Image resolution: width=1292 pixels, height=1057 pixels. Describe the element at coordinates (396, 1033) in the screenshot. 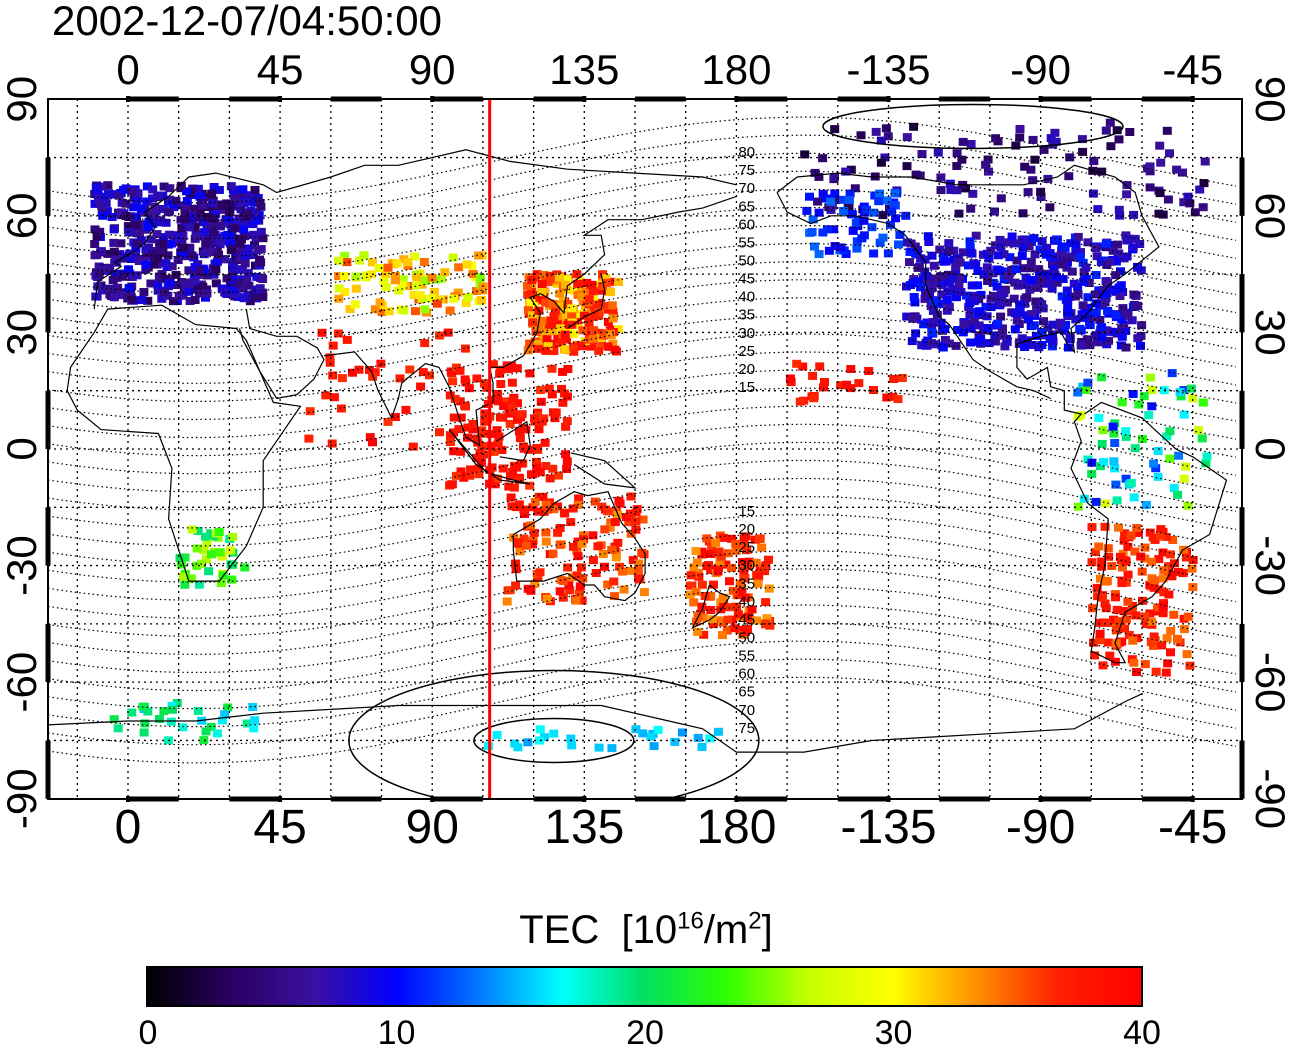

I see `colorbar-tick-label: 10` at that location.